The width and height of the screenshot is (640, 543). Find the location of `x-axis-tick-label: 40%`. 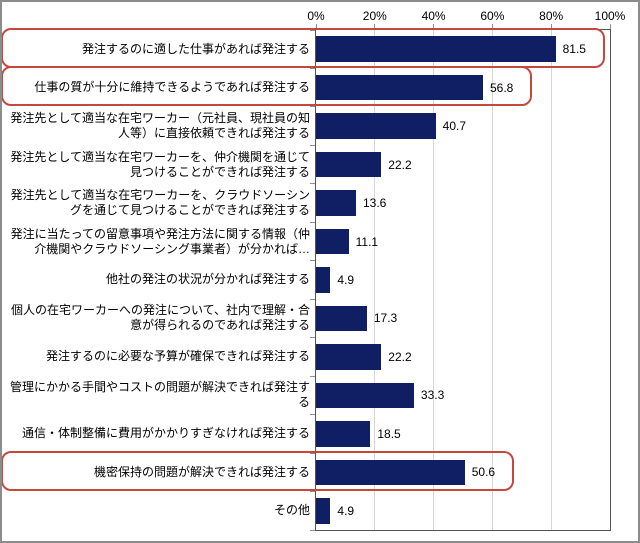

x-axis-tick-label: 40% is located at coordinates (433, 16).